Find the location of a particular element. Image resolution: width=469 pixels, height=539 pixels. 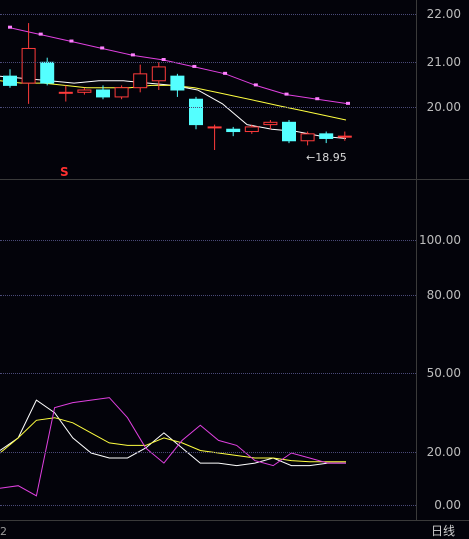

price-tick-label: 20.00 is located at coordinates (443, 107).